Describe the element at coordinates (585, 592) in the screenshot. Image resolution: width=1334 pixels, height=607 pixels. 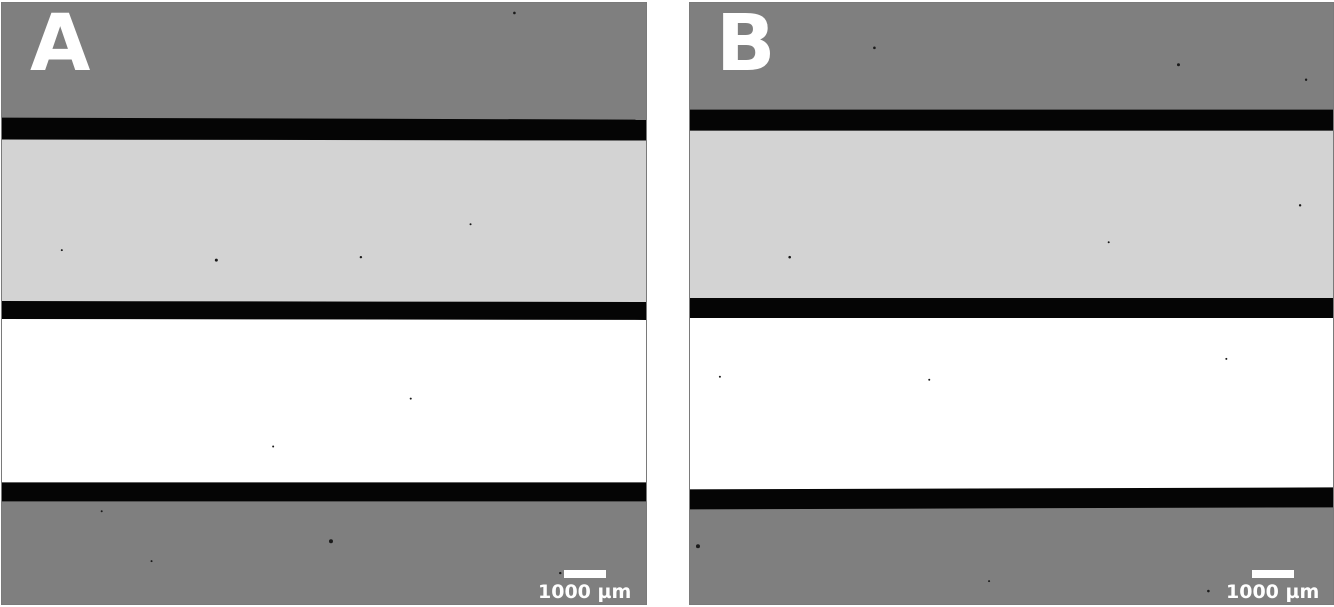
I see `scale-bar-label-a: 1000 µm` at that location.